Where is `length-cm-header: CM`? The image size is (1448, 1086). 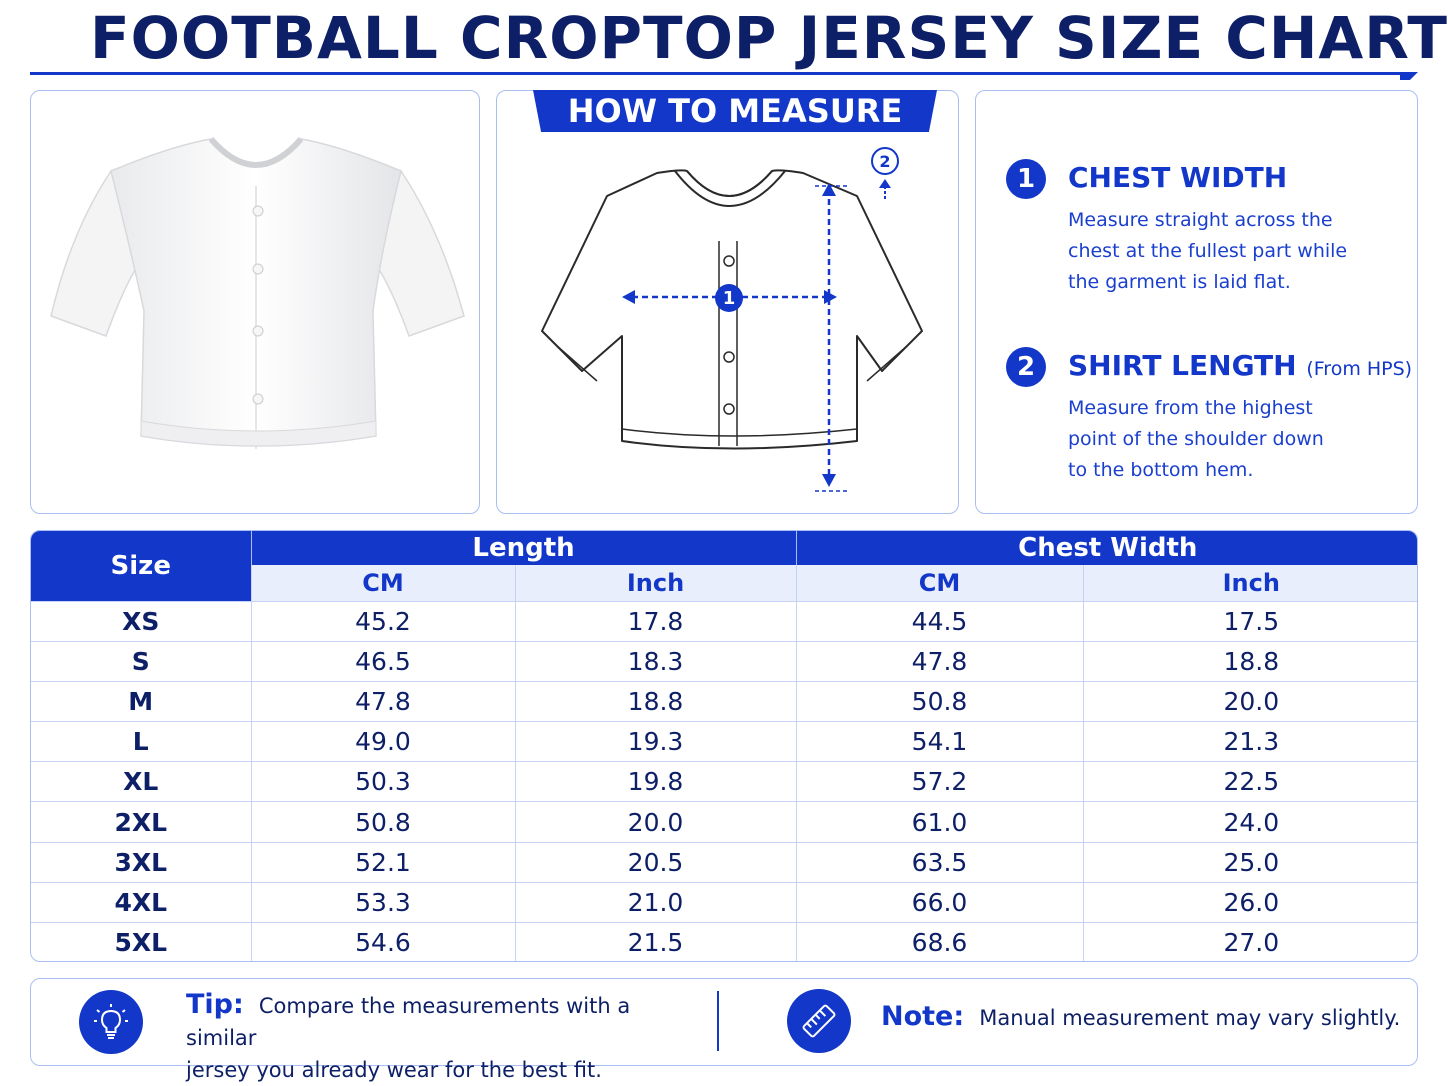 length-cm-header: CM is located at coordinates (382, 583).